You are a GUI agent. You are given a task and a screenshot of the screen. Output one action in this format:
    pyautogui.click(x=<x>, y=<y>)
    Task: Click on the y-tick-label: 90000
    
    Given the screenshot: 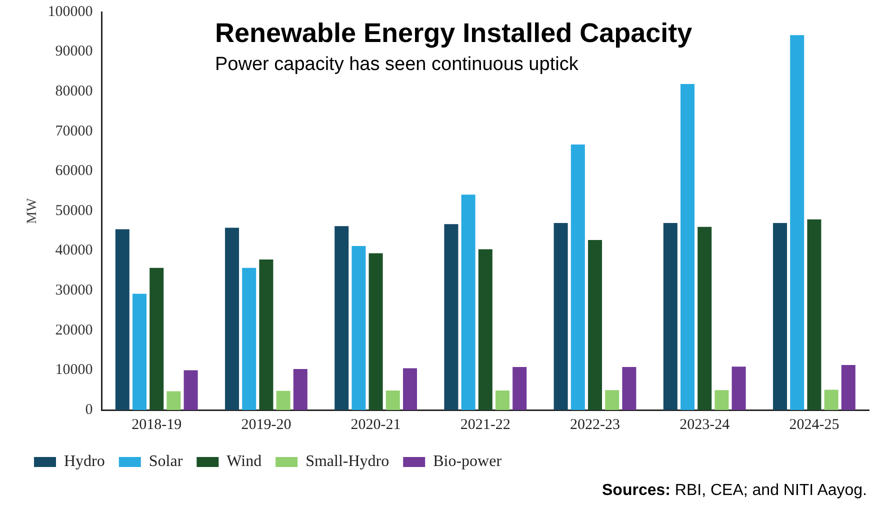 What is the action you would take?
    pyautogui.click(x=74, y=52)
    